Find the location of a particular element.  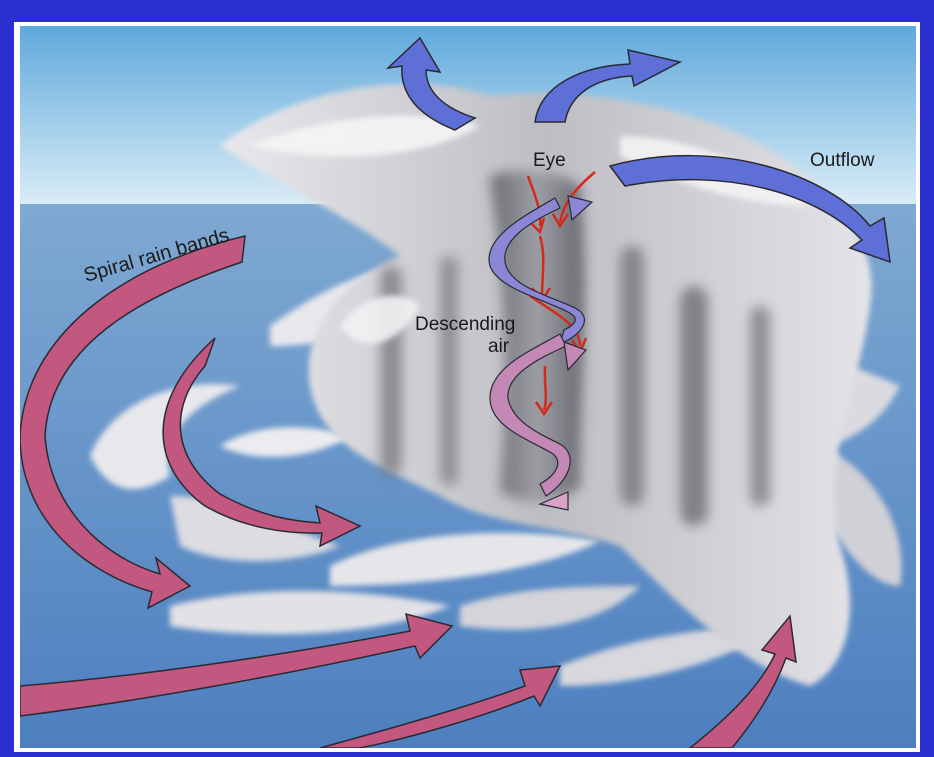

outflow-arrow-right is located at coordinates (608, 86).